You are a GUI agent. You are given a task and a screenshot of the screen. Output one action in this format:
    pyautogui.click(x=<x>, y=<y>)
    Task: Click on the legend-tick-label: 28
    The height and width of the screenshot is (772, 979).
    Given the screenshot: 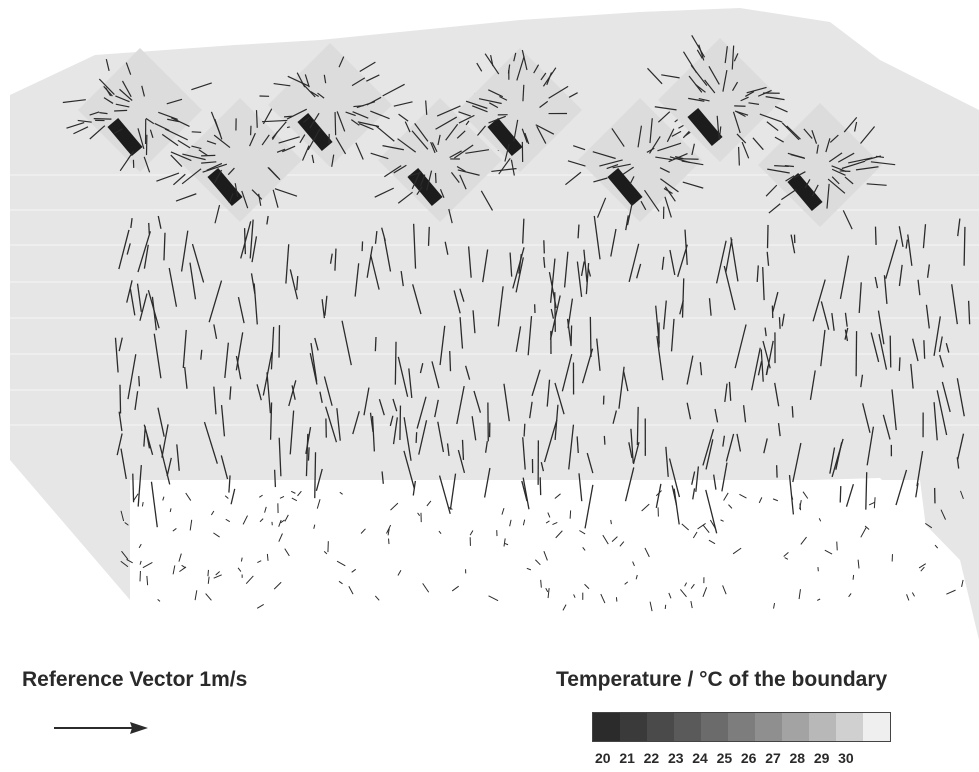 What is the action you would take?
    pyautogui.click(x=797, y=758)
    